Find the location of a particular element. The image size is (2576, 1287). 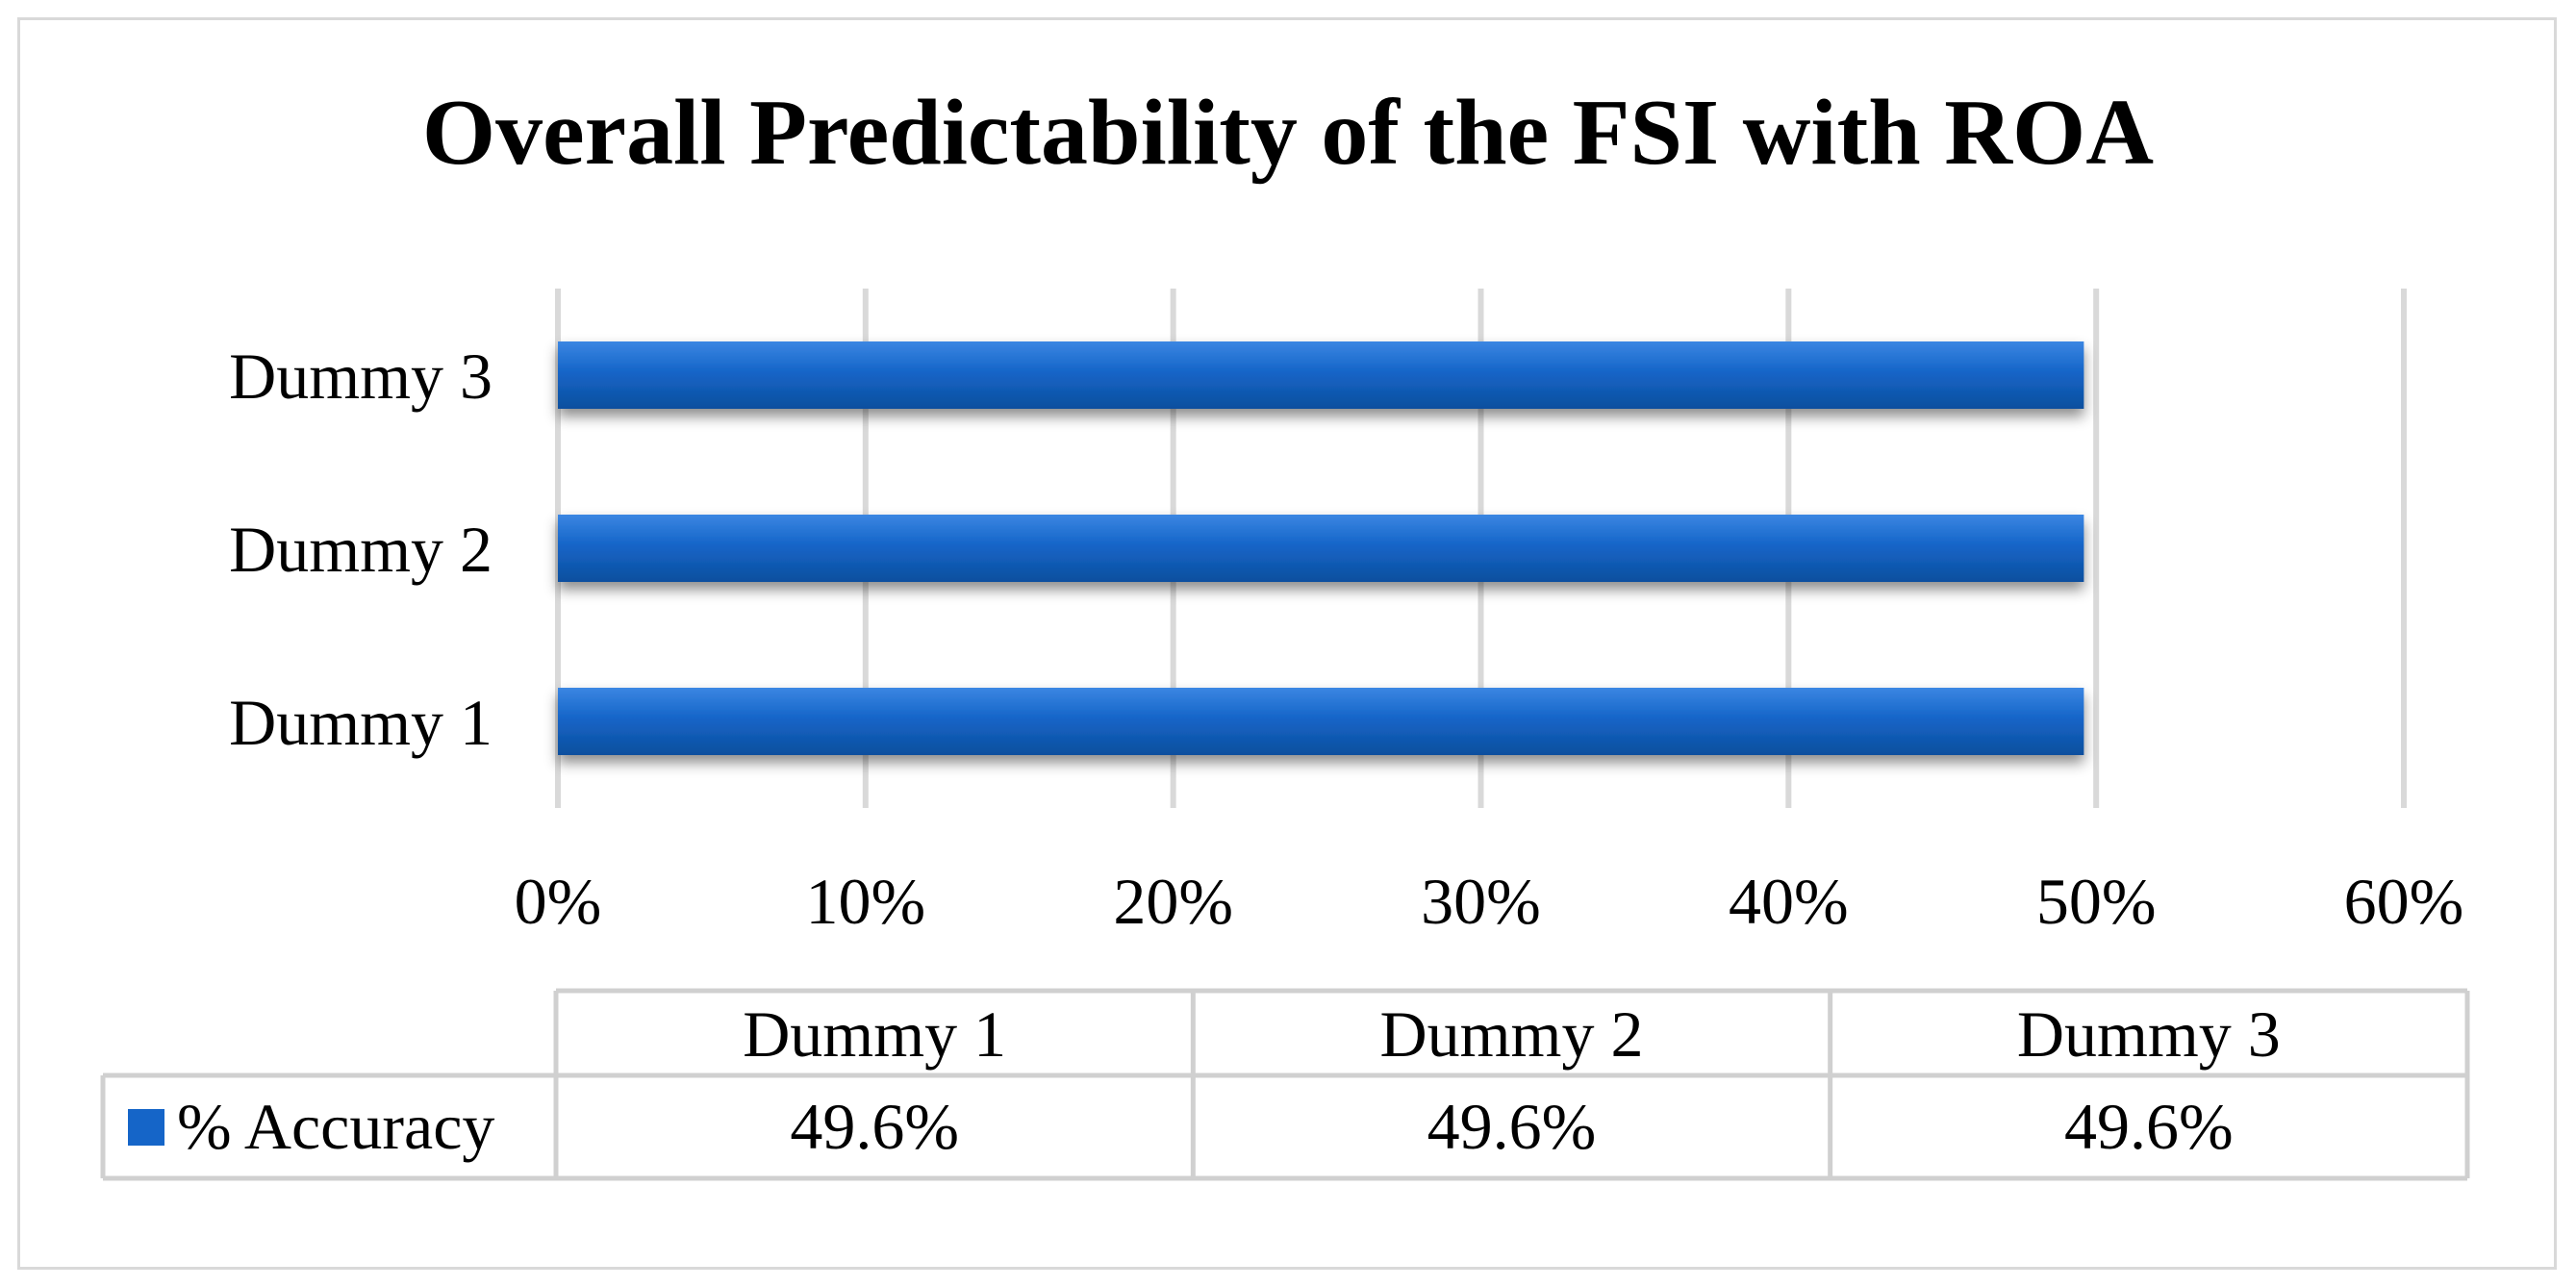

table-value-1: 49.6% is located at coordinates (874, 1127).